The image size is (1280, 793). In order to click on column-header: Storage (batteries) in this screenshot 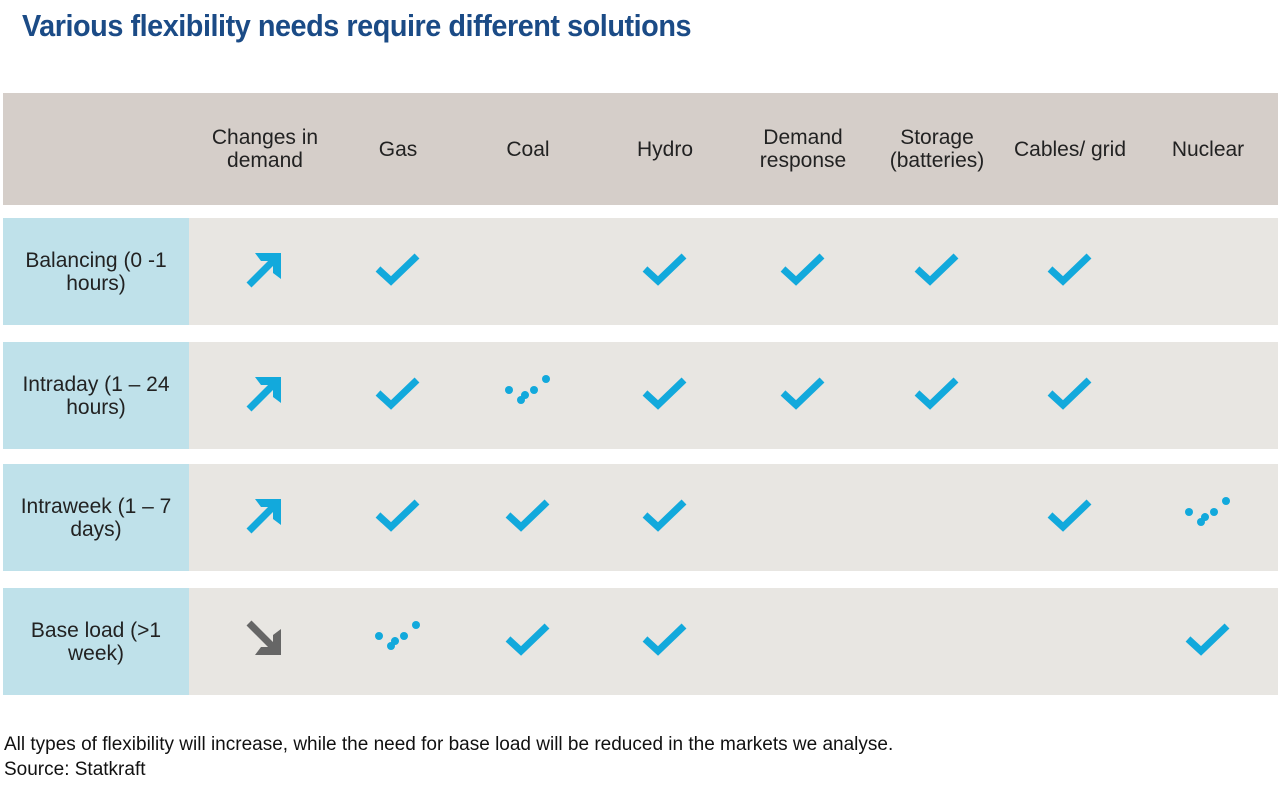, I will do `click(937, 149)`.